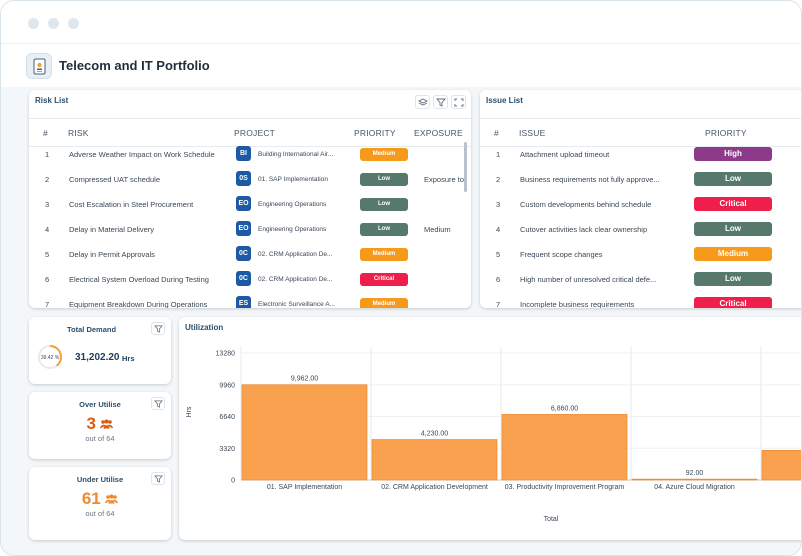  Describe the element at coordinates (532, 133) in the screenshot. I see `col-issue: ISSUE` at that location.